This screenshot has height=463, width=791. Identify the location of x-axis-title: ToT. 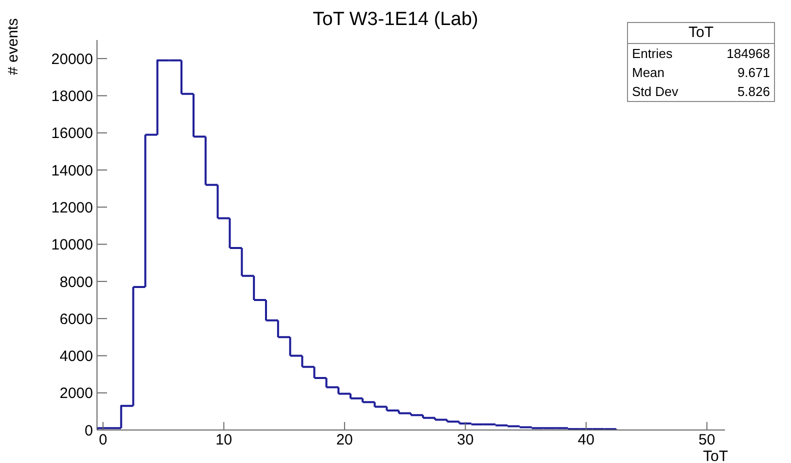
(715, 455).